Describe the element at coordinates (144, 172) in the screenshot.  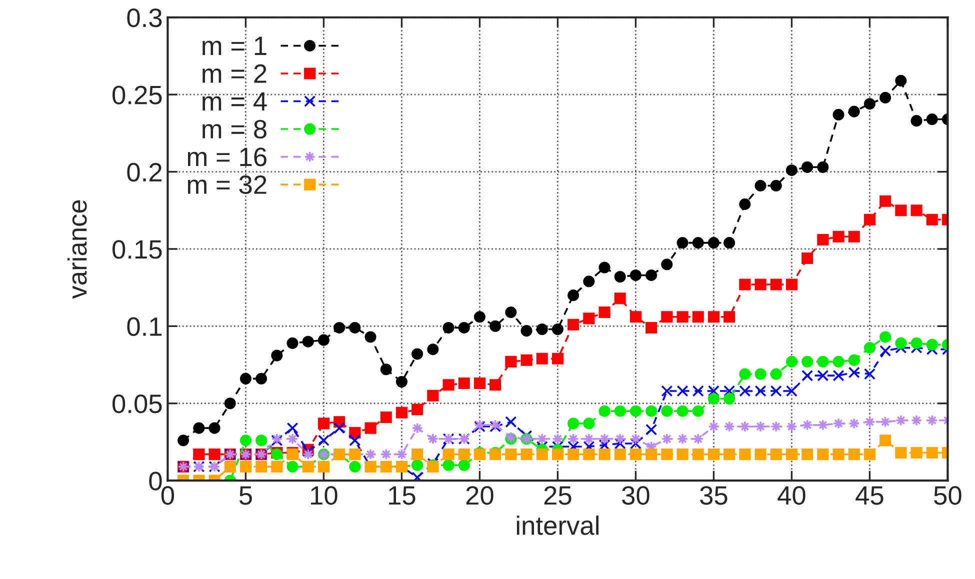
I see `y-tick-label: 0.2` at that location.